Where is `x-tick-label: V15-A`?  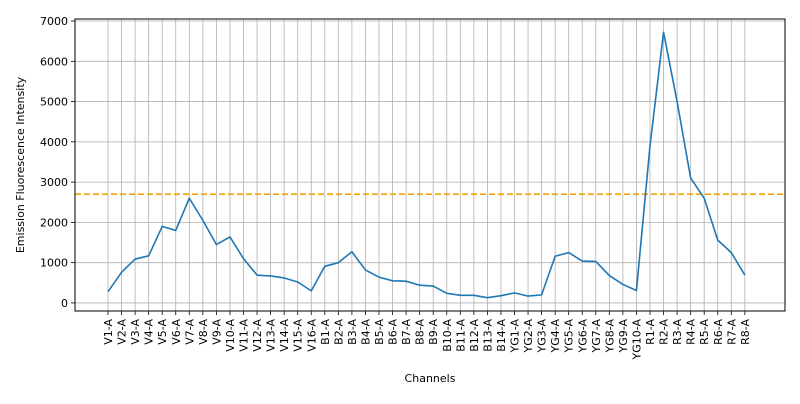 x-tick-label: V15-A is located at coordinates (298, 335).